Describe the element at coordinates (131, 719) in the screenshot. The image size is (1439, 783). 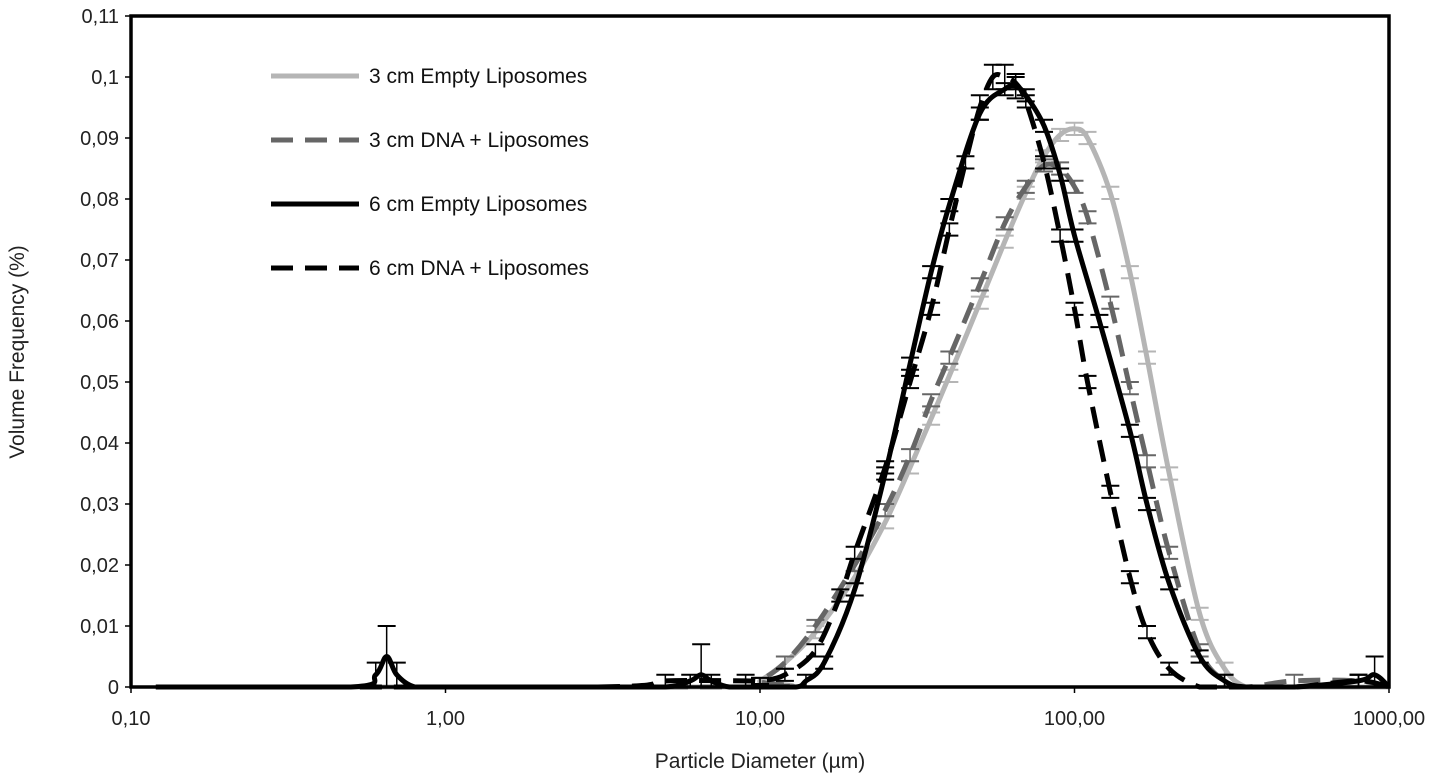
I see `x-tick-label: 0,10` at that location.